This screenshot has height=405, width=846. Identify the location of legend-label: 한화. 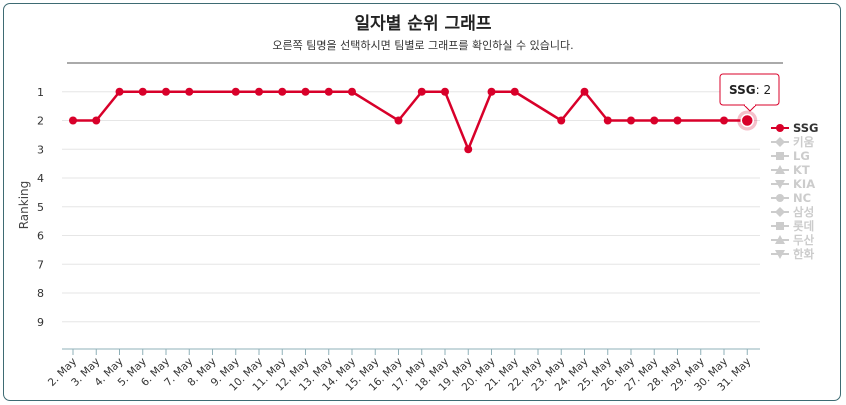
(804, 254).